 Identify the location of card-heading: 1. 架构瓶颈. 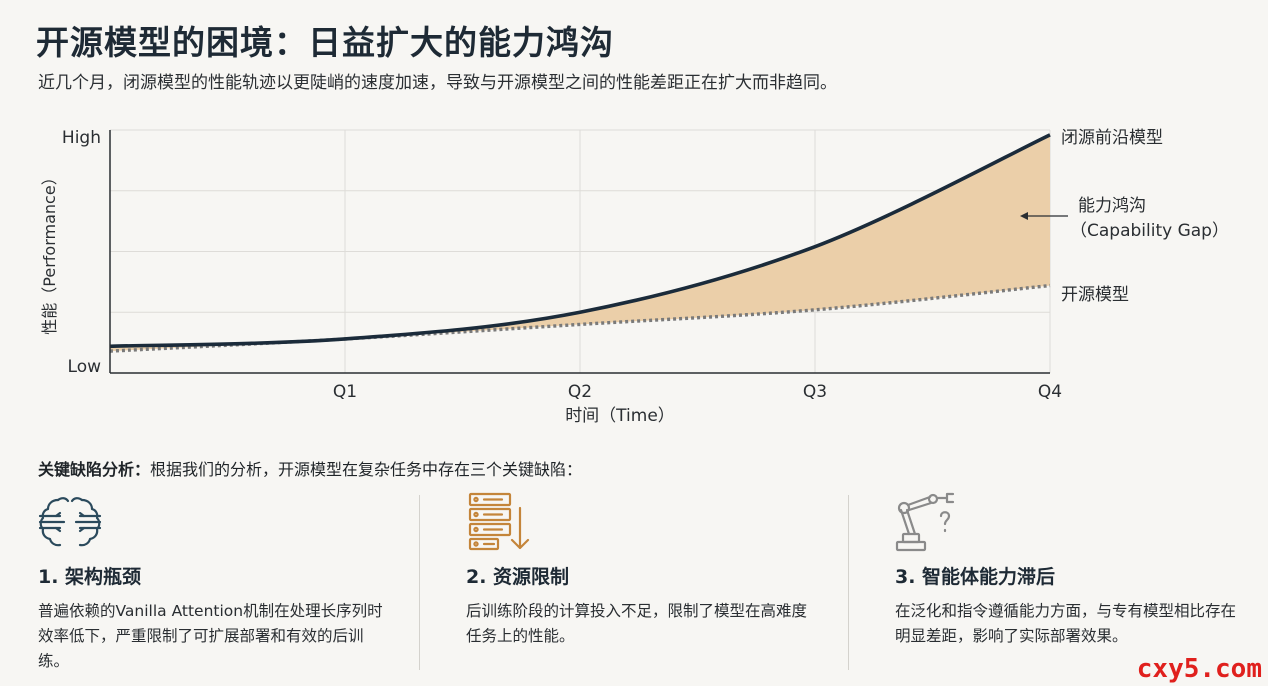
(90, 577).